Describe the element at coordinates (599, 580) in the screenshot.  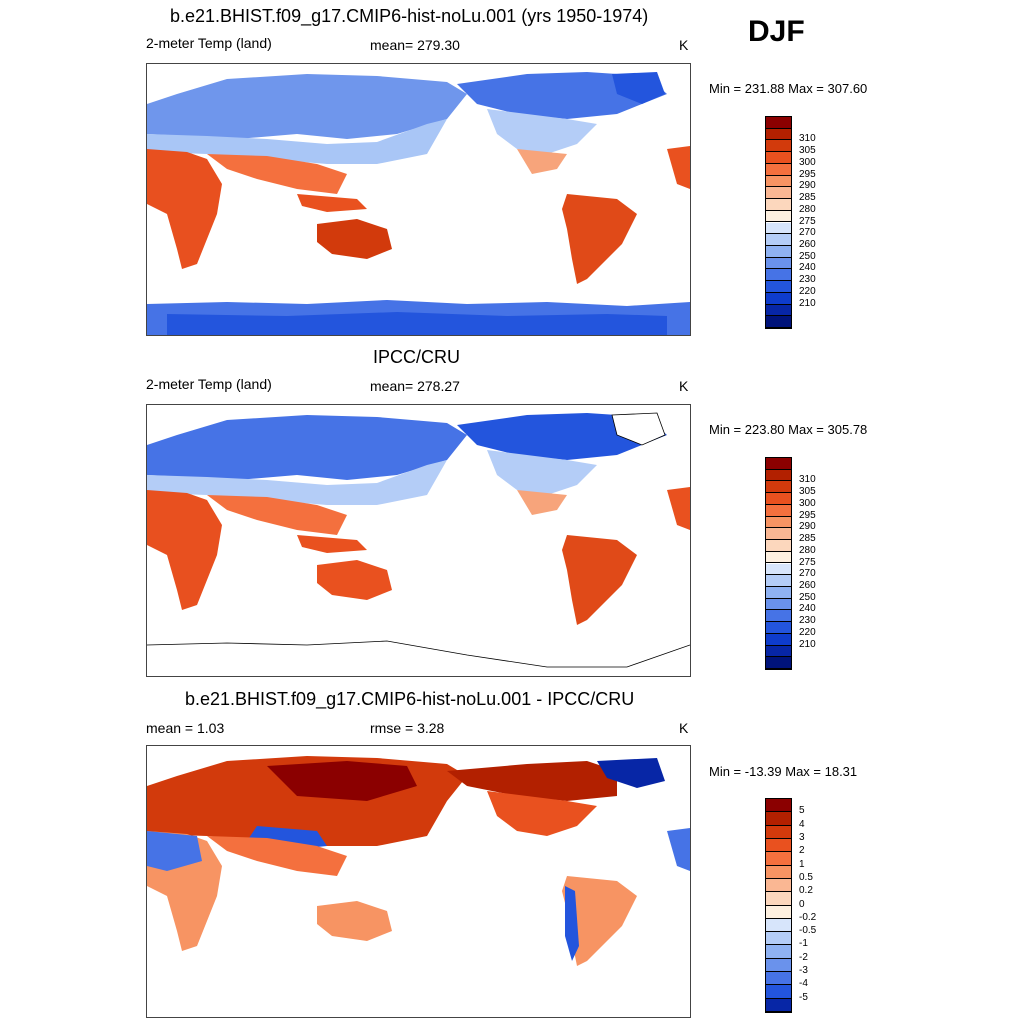
I see `panel2-south-america` at that location.